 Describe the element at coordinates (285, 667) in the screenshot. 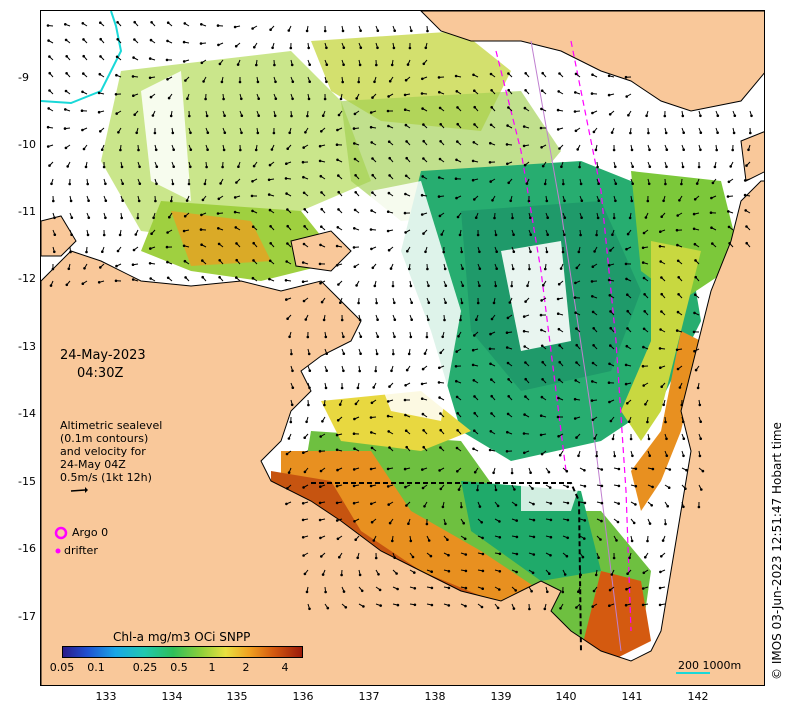

I see `colorbar-tick-6: 4` at that location.